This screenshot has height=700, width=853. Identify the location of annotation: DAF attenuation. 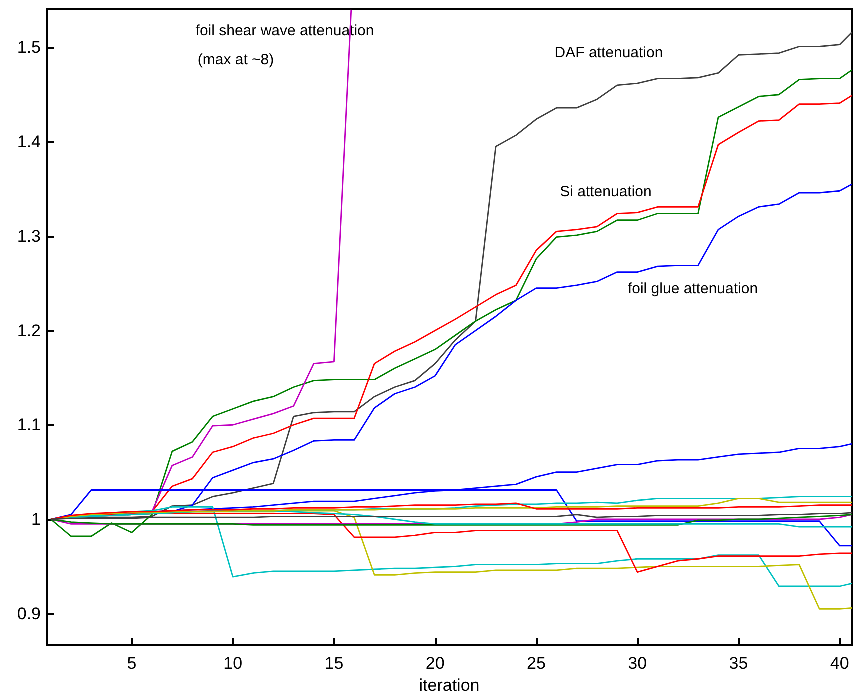
(609, 53).